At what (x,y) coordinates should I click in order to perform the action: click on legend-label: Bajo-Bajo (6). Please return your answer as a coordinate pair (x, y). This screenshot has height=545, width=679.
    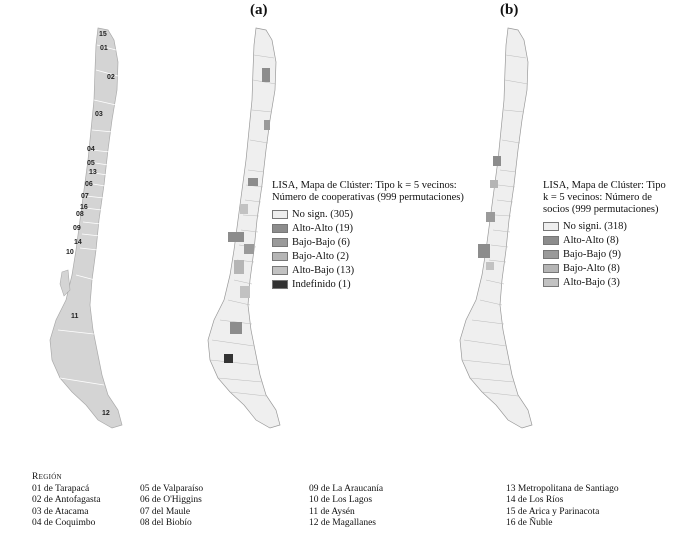
    Looking at the image, I should click on (321, 242).